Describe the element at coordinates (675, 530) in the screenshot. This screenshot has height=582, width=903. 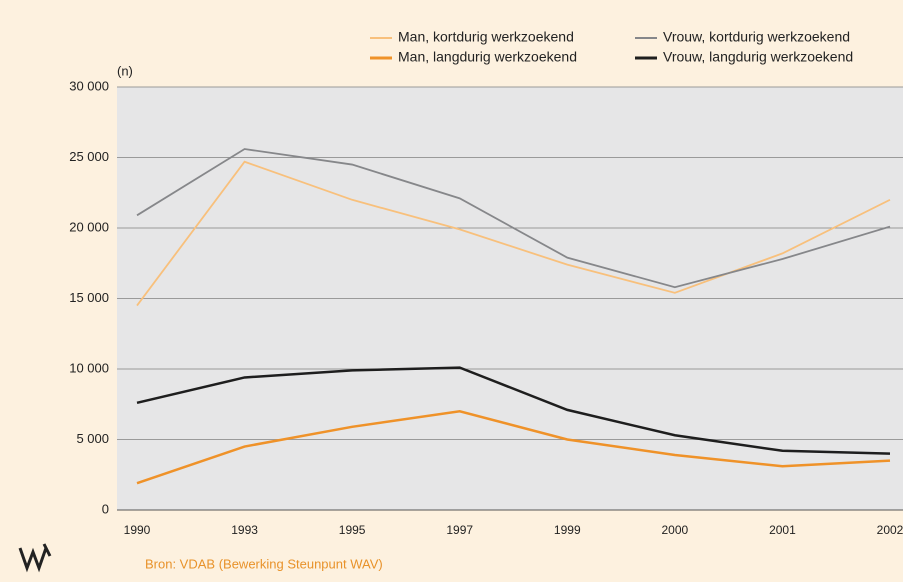
I see `x-tick-label: 2000` at that location.